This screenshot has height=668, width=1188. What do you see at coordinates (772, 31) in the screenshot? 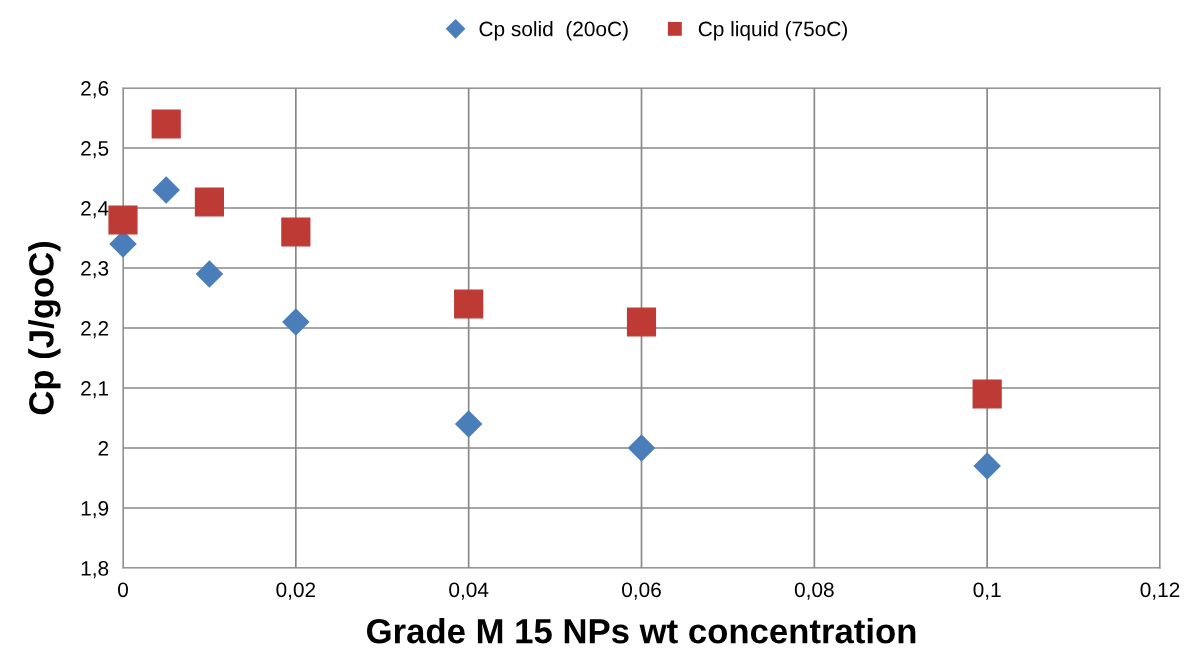
I see `legend-label: Cp liquid (75oC)` at bounding box center [772, 31].